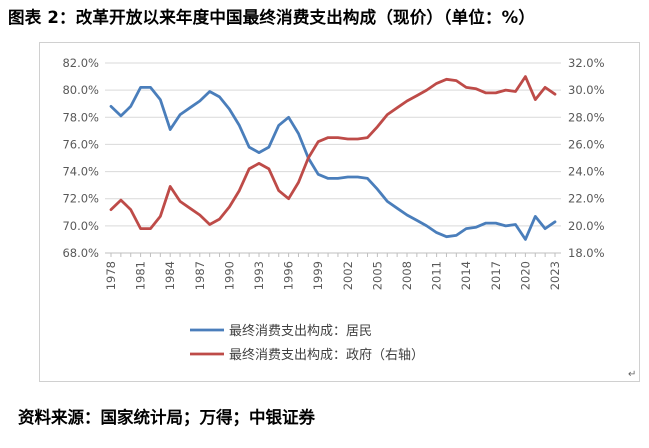 This screenshot has width=649, height=448. Describe the element at coordinates (586, 63) in the screenshot. I see `y-right-tick-label: 32.0%` at that location.